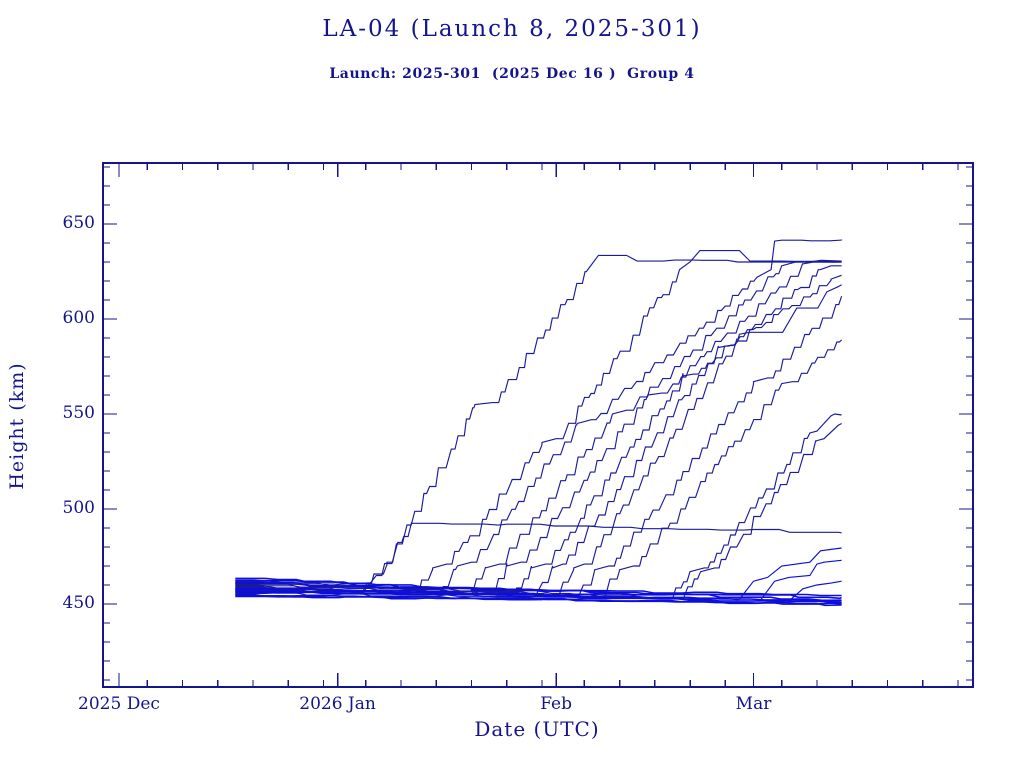  What do you see at coordinates (119, 704) in the screenshot?
I see `x-tick-label: 2025 Dec` at bounding box center [119, 704].